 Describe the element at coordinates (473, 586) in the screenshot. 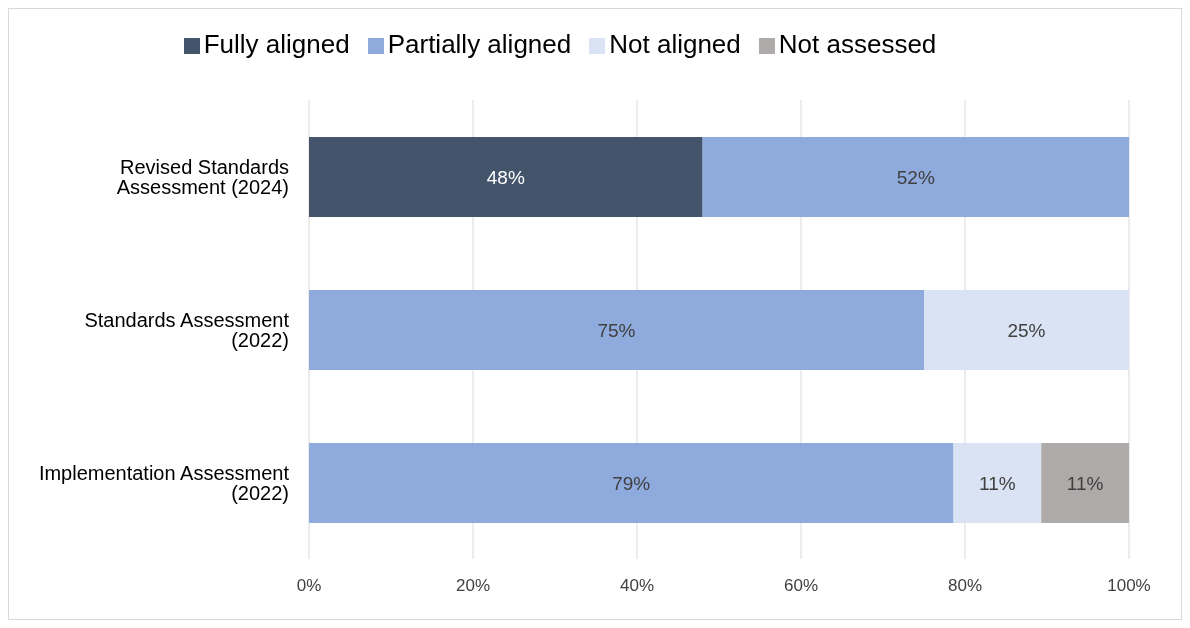

I see `x-tick-label: 20%` at that location.